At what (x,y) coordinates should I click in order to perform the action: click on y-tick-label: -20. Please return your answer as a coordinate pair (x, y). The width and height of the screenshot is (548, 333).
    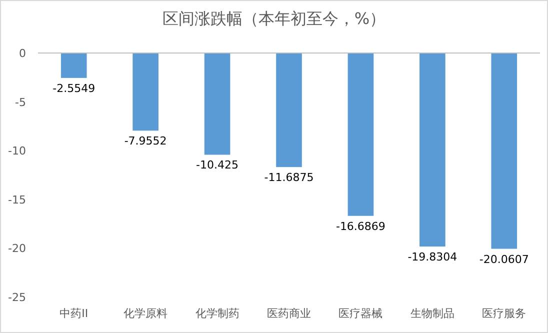
    Looking at the image, I should click on (17, 249).